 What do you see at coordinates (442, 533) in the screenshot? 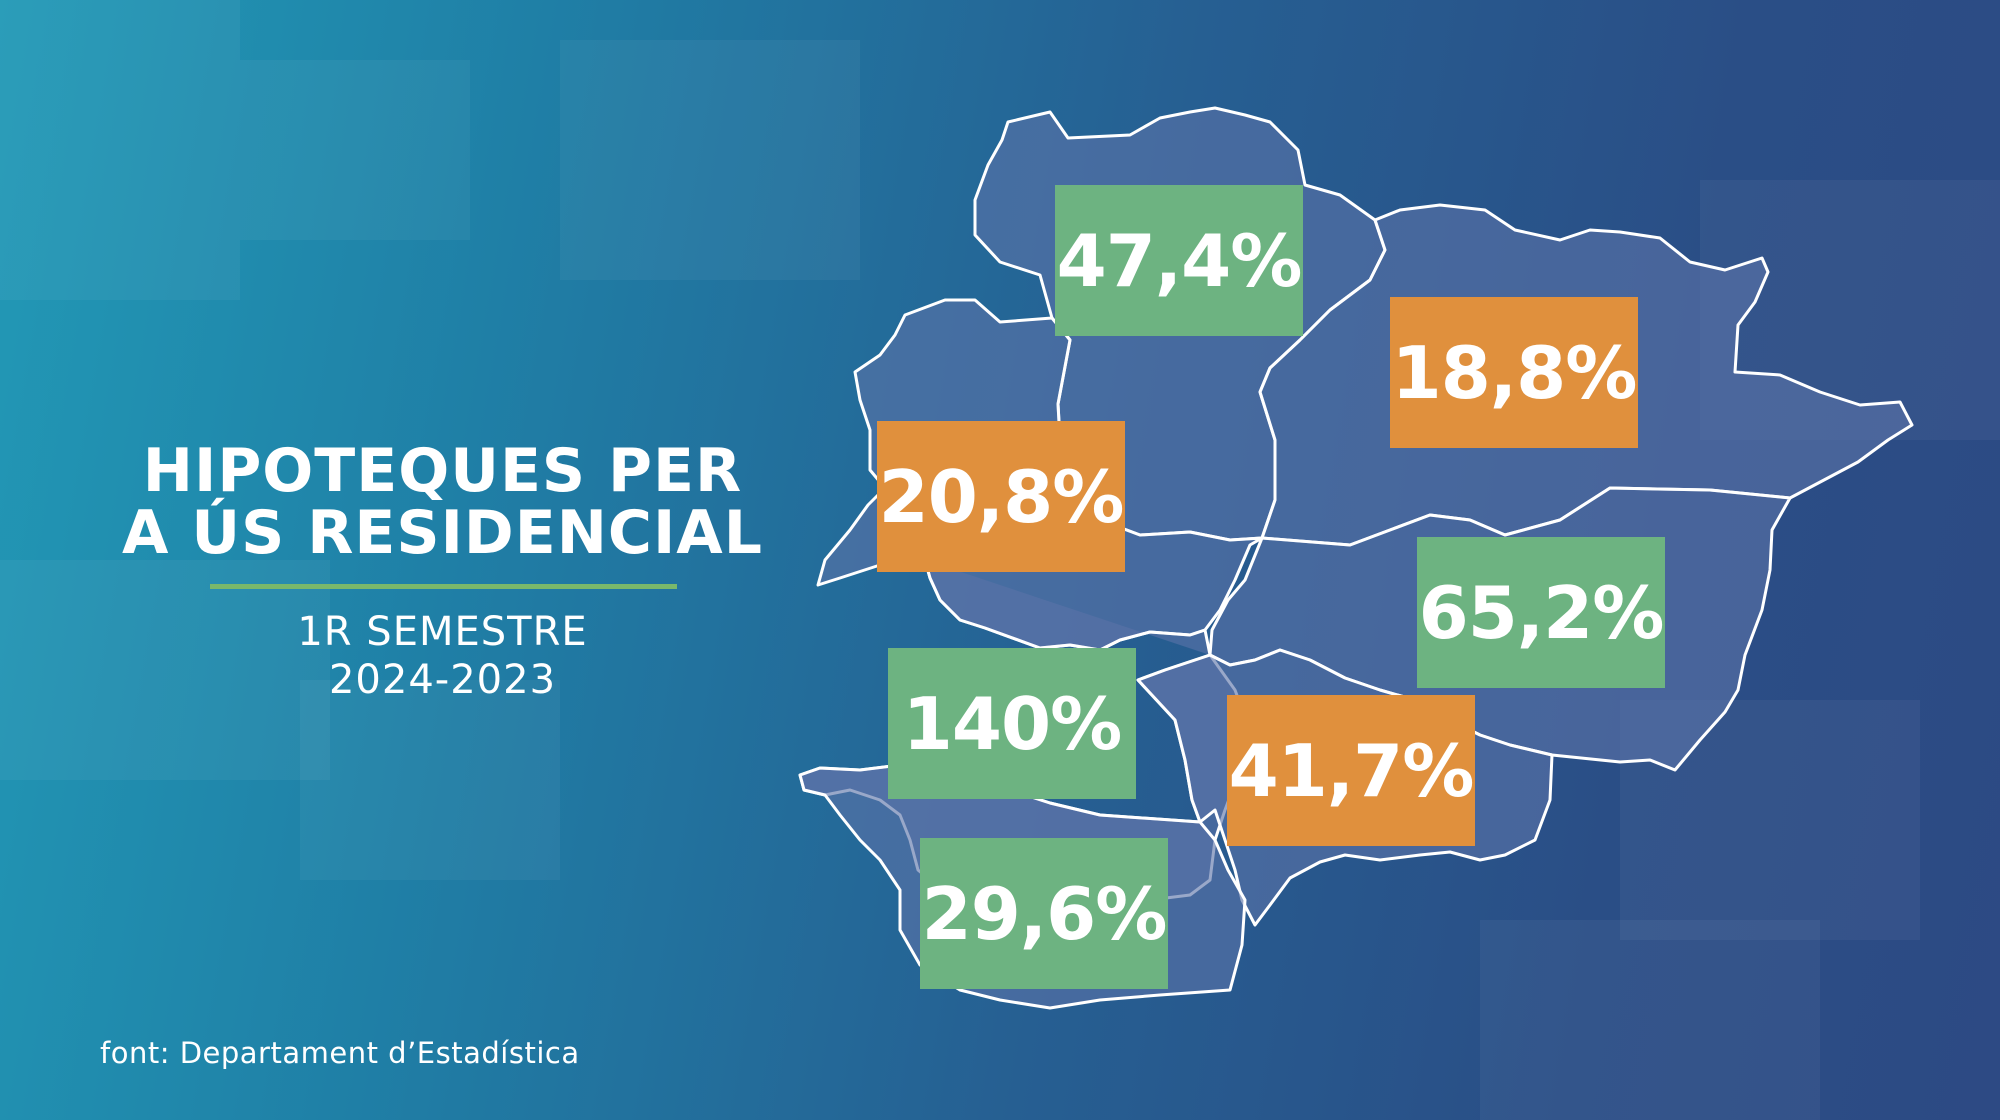
I see `title-line-2: A ÚS RESIDENCIAL` at bounding box center [442, 533].